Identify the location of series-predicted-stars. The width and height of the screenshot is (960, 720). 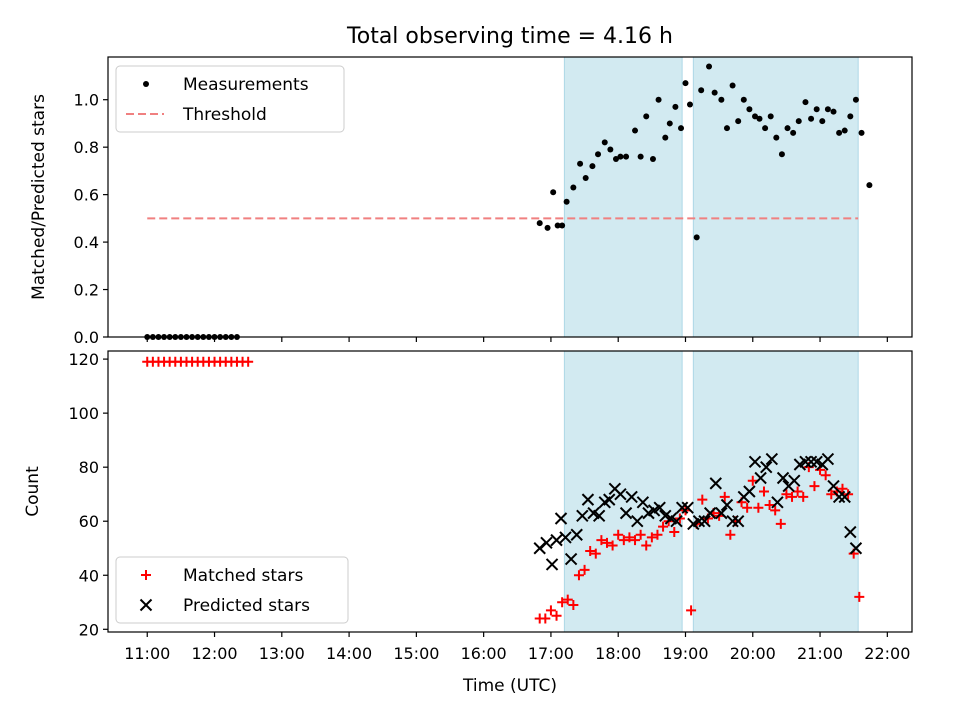
(698, 511).